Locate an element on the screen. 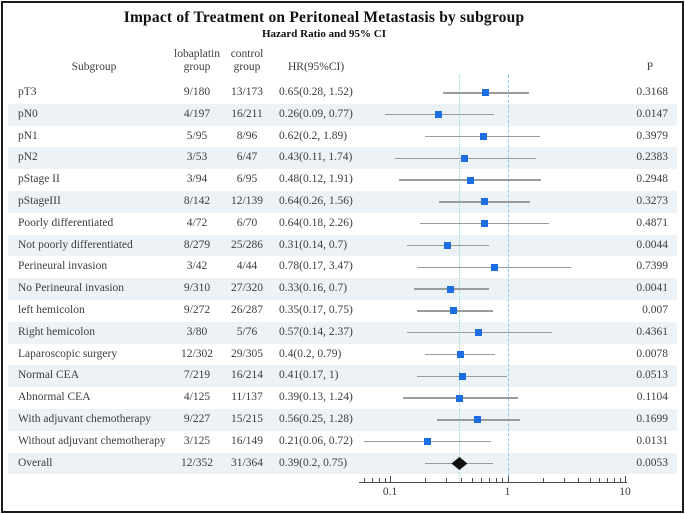  control-count: 11/137 is located at coordinates (247, 397).